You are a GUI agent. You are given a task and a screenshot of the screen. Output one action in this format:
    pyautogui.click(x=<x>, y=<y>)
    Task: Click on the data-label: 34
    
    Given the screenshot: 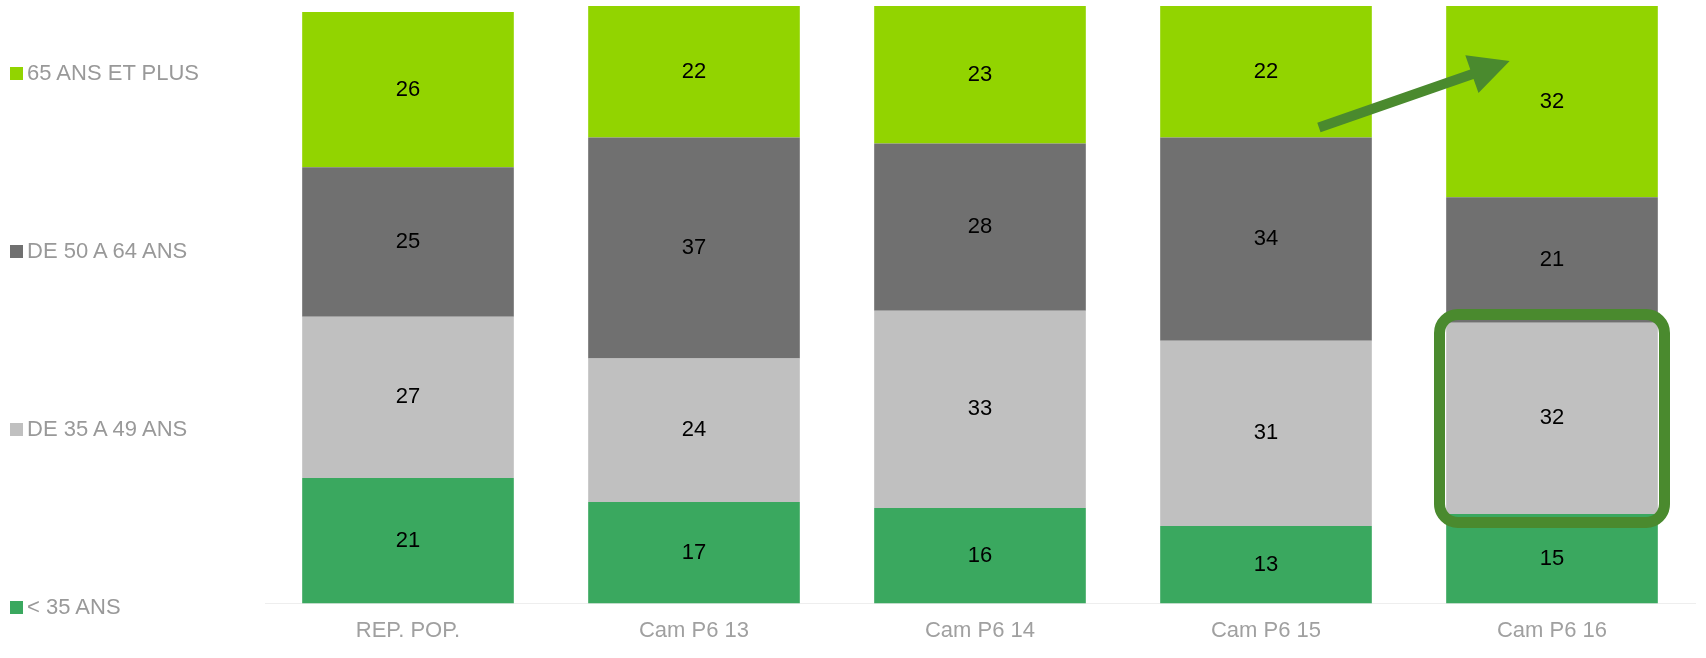 What is the action you would take?
    pyautogui.click(x=1266, y=238)
    